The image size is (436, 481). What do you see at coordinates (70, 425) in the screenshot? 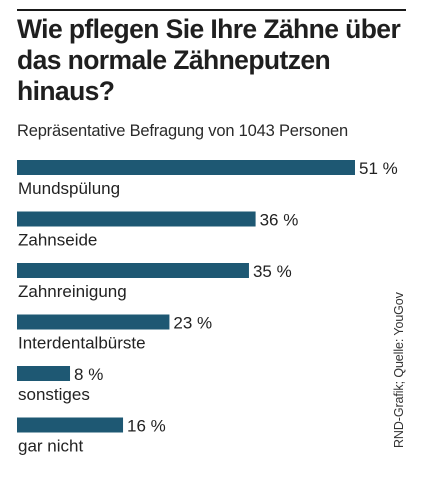
I see `bar-gar-nicht` at bounding box center [70, 425].